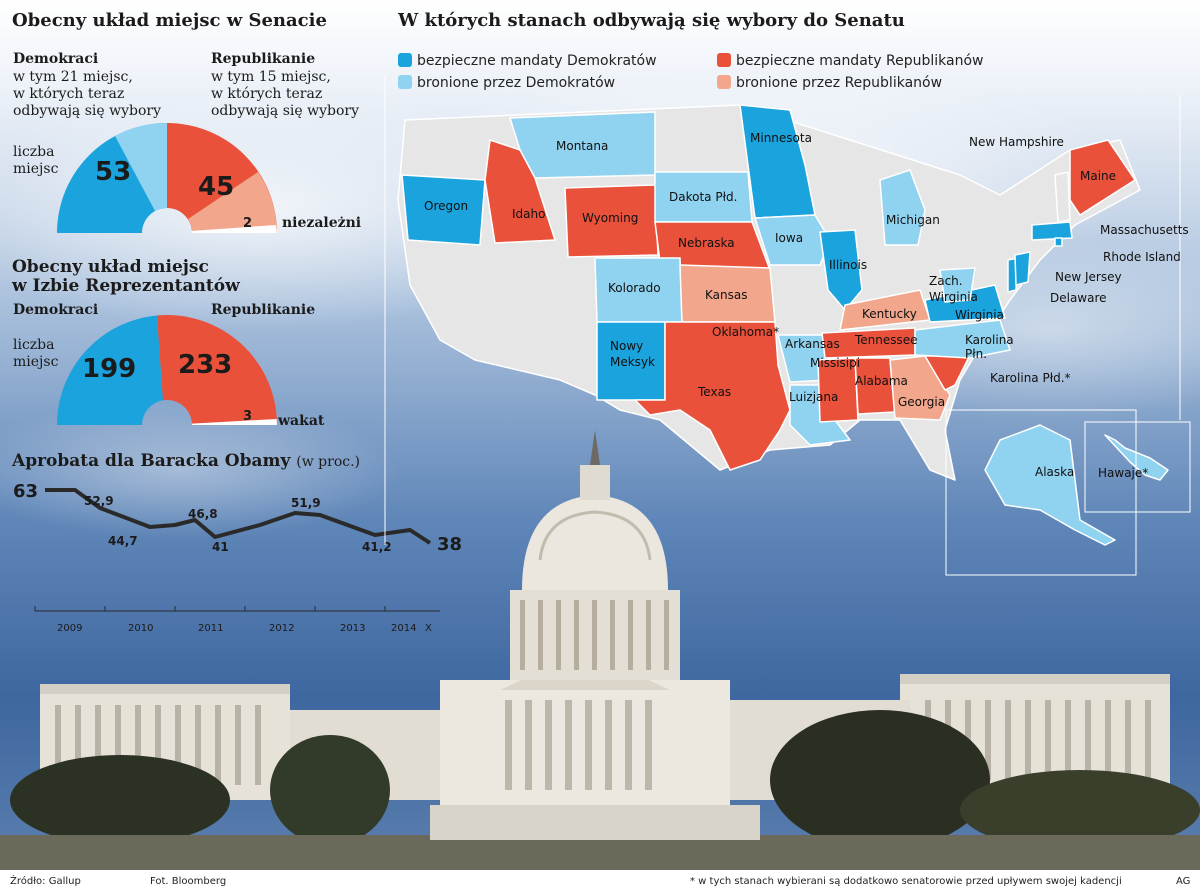 The image size is (1200, 895). I want to click on house-hemicycle, so click(167, 370).